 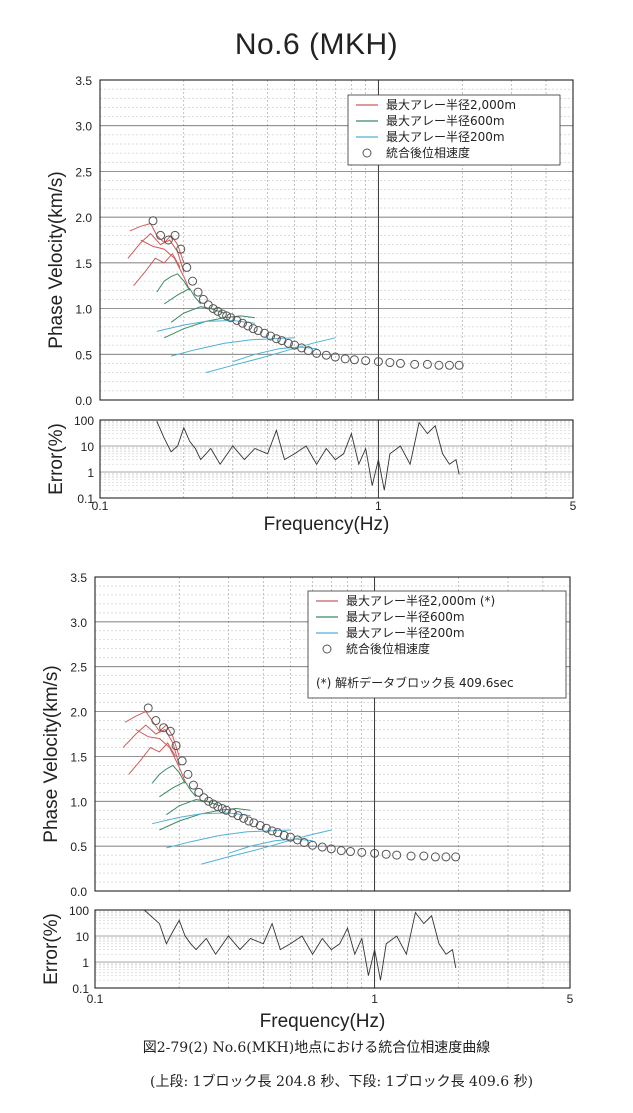 What do you see at coordinates (85, 499) in the screenshot?
I see `error-y-tick-label: 0.1` at bounding box center [85, 499].